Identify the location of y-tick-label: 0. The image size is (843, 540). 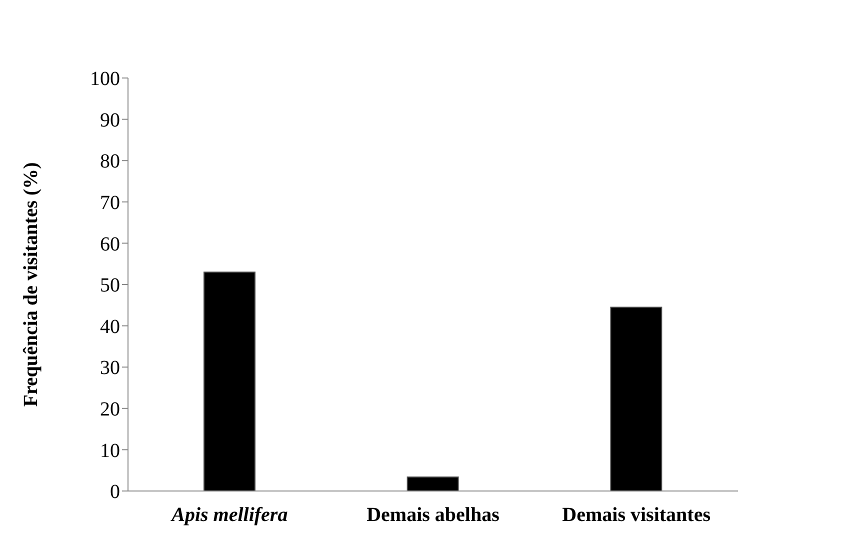
(115, 492).